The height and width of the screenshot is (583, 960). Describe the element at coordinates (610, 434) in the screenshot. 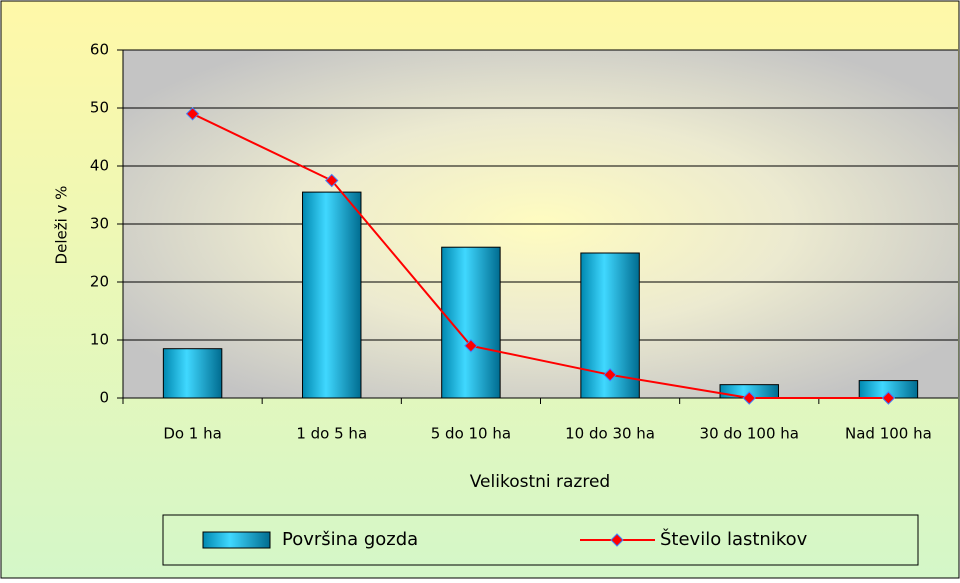

I see `x-tick-label: 10 do 30 ha` at that location.